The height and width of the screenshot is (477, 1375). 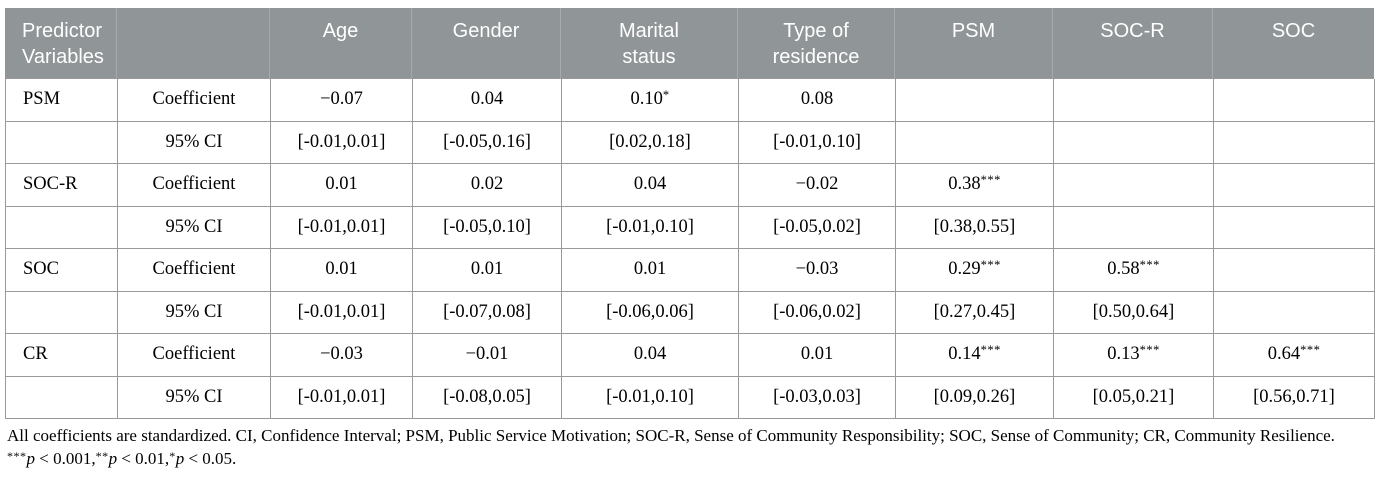 I want to click on value-cell: [-0.06,0.06], so click(x=650, y=312).